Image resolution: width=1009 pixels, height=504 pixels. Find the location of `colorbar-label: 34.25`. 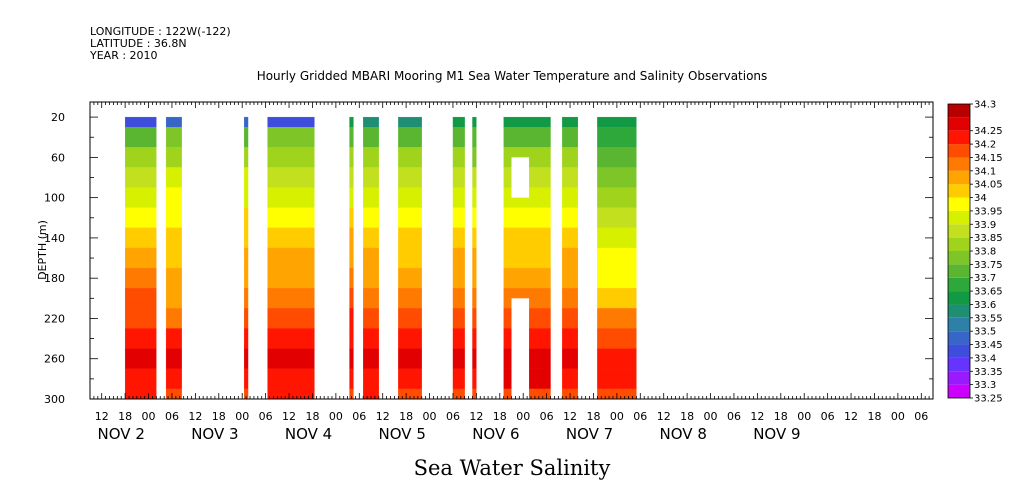

colorbar-label: 34.25 is located at coordinates (988, 131).